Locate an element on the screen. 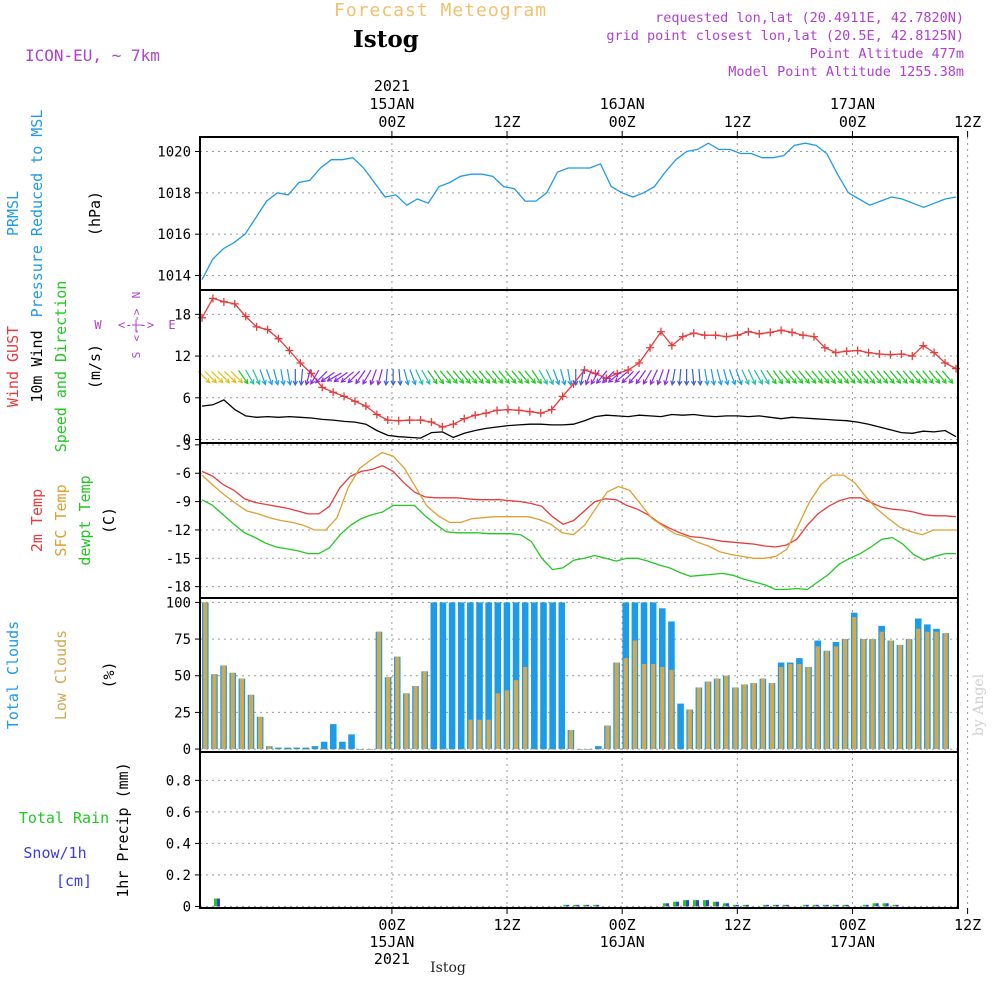 This screenshot has height=1000, width=1000. ytick-label-temperature: -15 is located at coordinates (178, 559).